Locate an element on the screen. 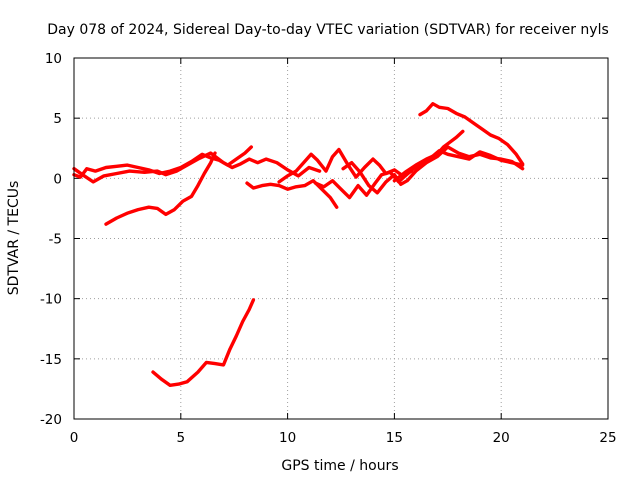 The image size is (640, 480). y-tick-label: -15 is located at coordinates (51, 360).